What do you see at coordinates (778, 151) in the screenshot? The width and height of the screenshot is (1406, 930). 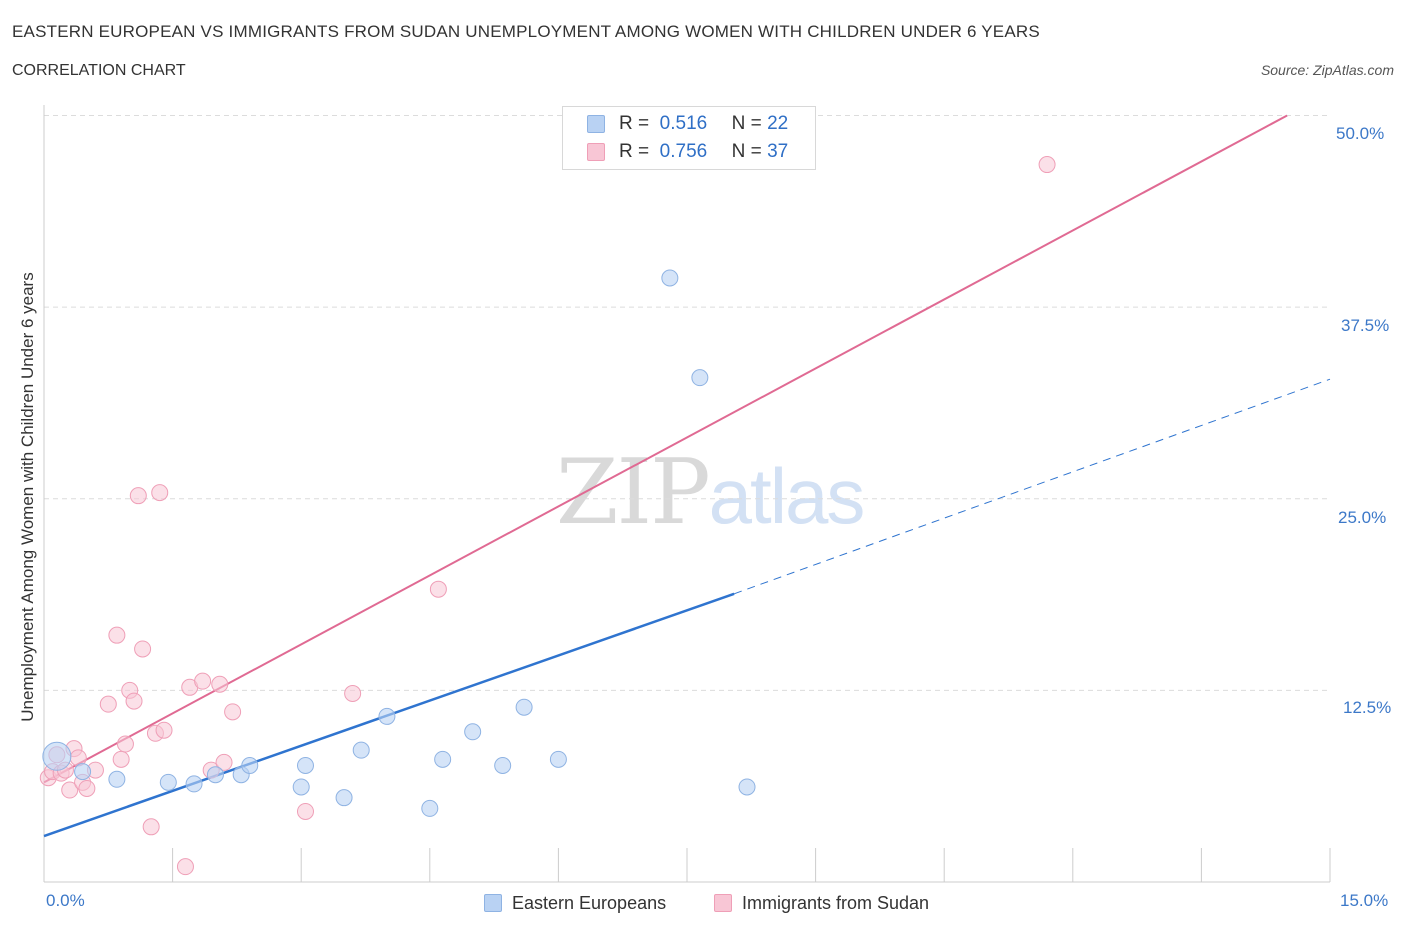 I see `legend-n-value: 37` at bounding box center [778, 151].